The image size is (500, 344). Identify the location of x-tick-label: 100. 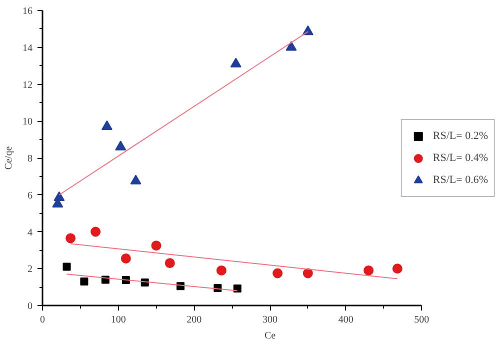
(118, 320).